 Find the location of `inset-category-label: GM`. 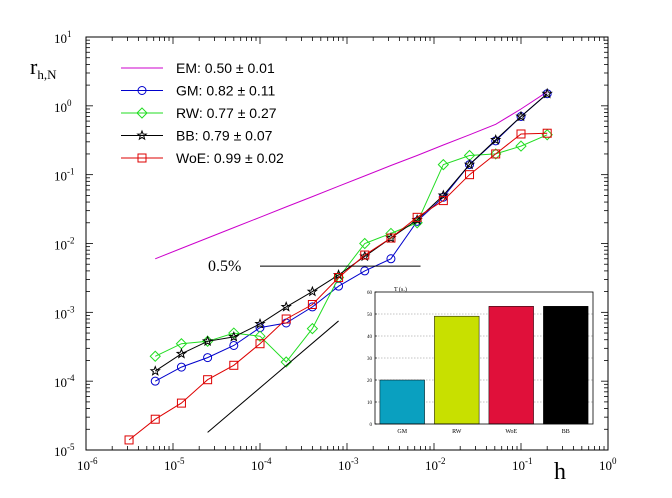

inset-category-label: GM is located at coordinates (402, 432).